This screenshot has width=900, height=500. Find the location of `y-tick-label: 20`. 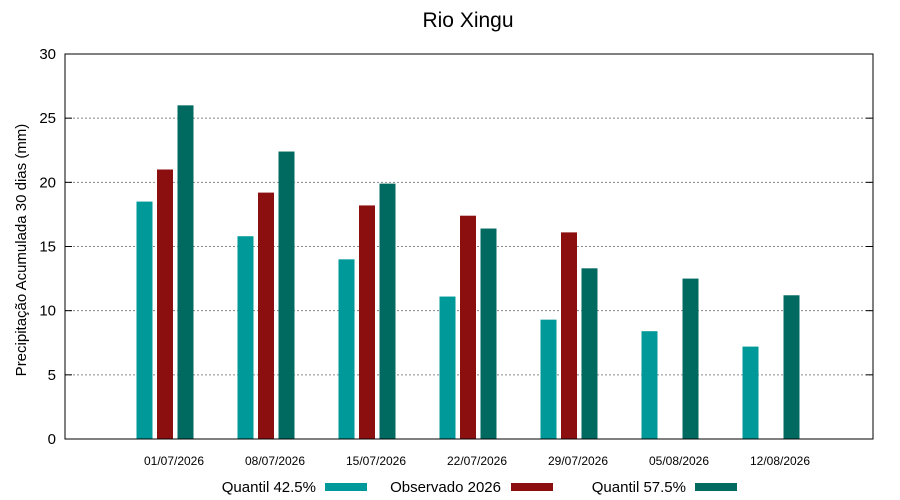

y-tick-label: 20 is located at coordinates (47, 182).